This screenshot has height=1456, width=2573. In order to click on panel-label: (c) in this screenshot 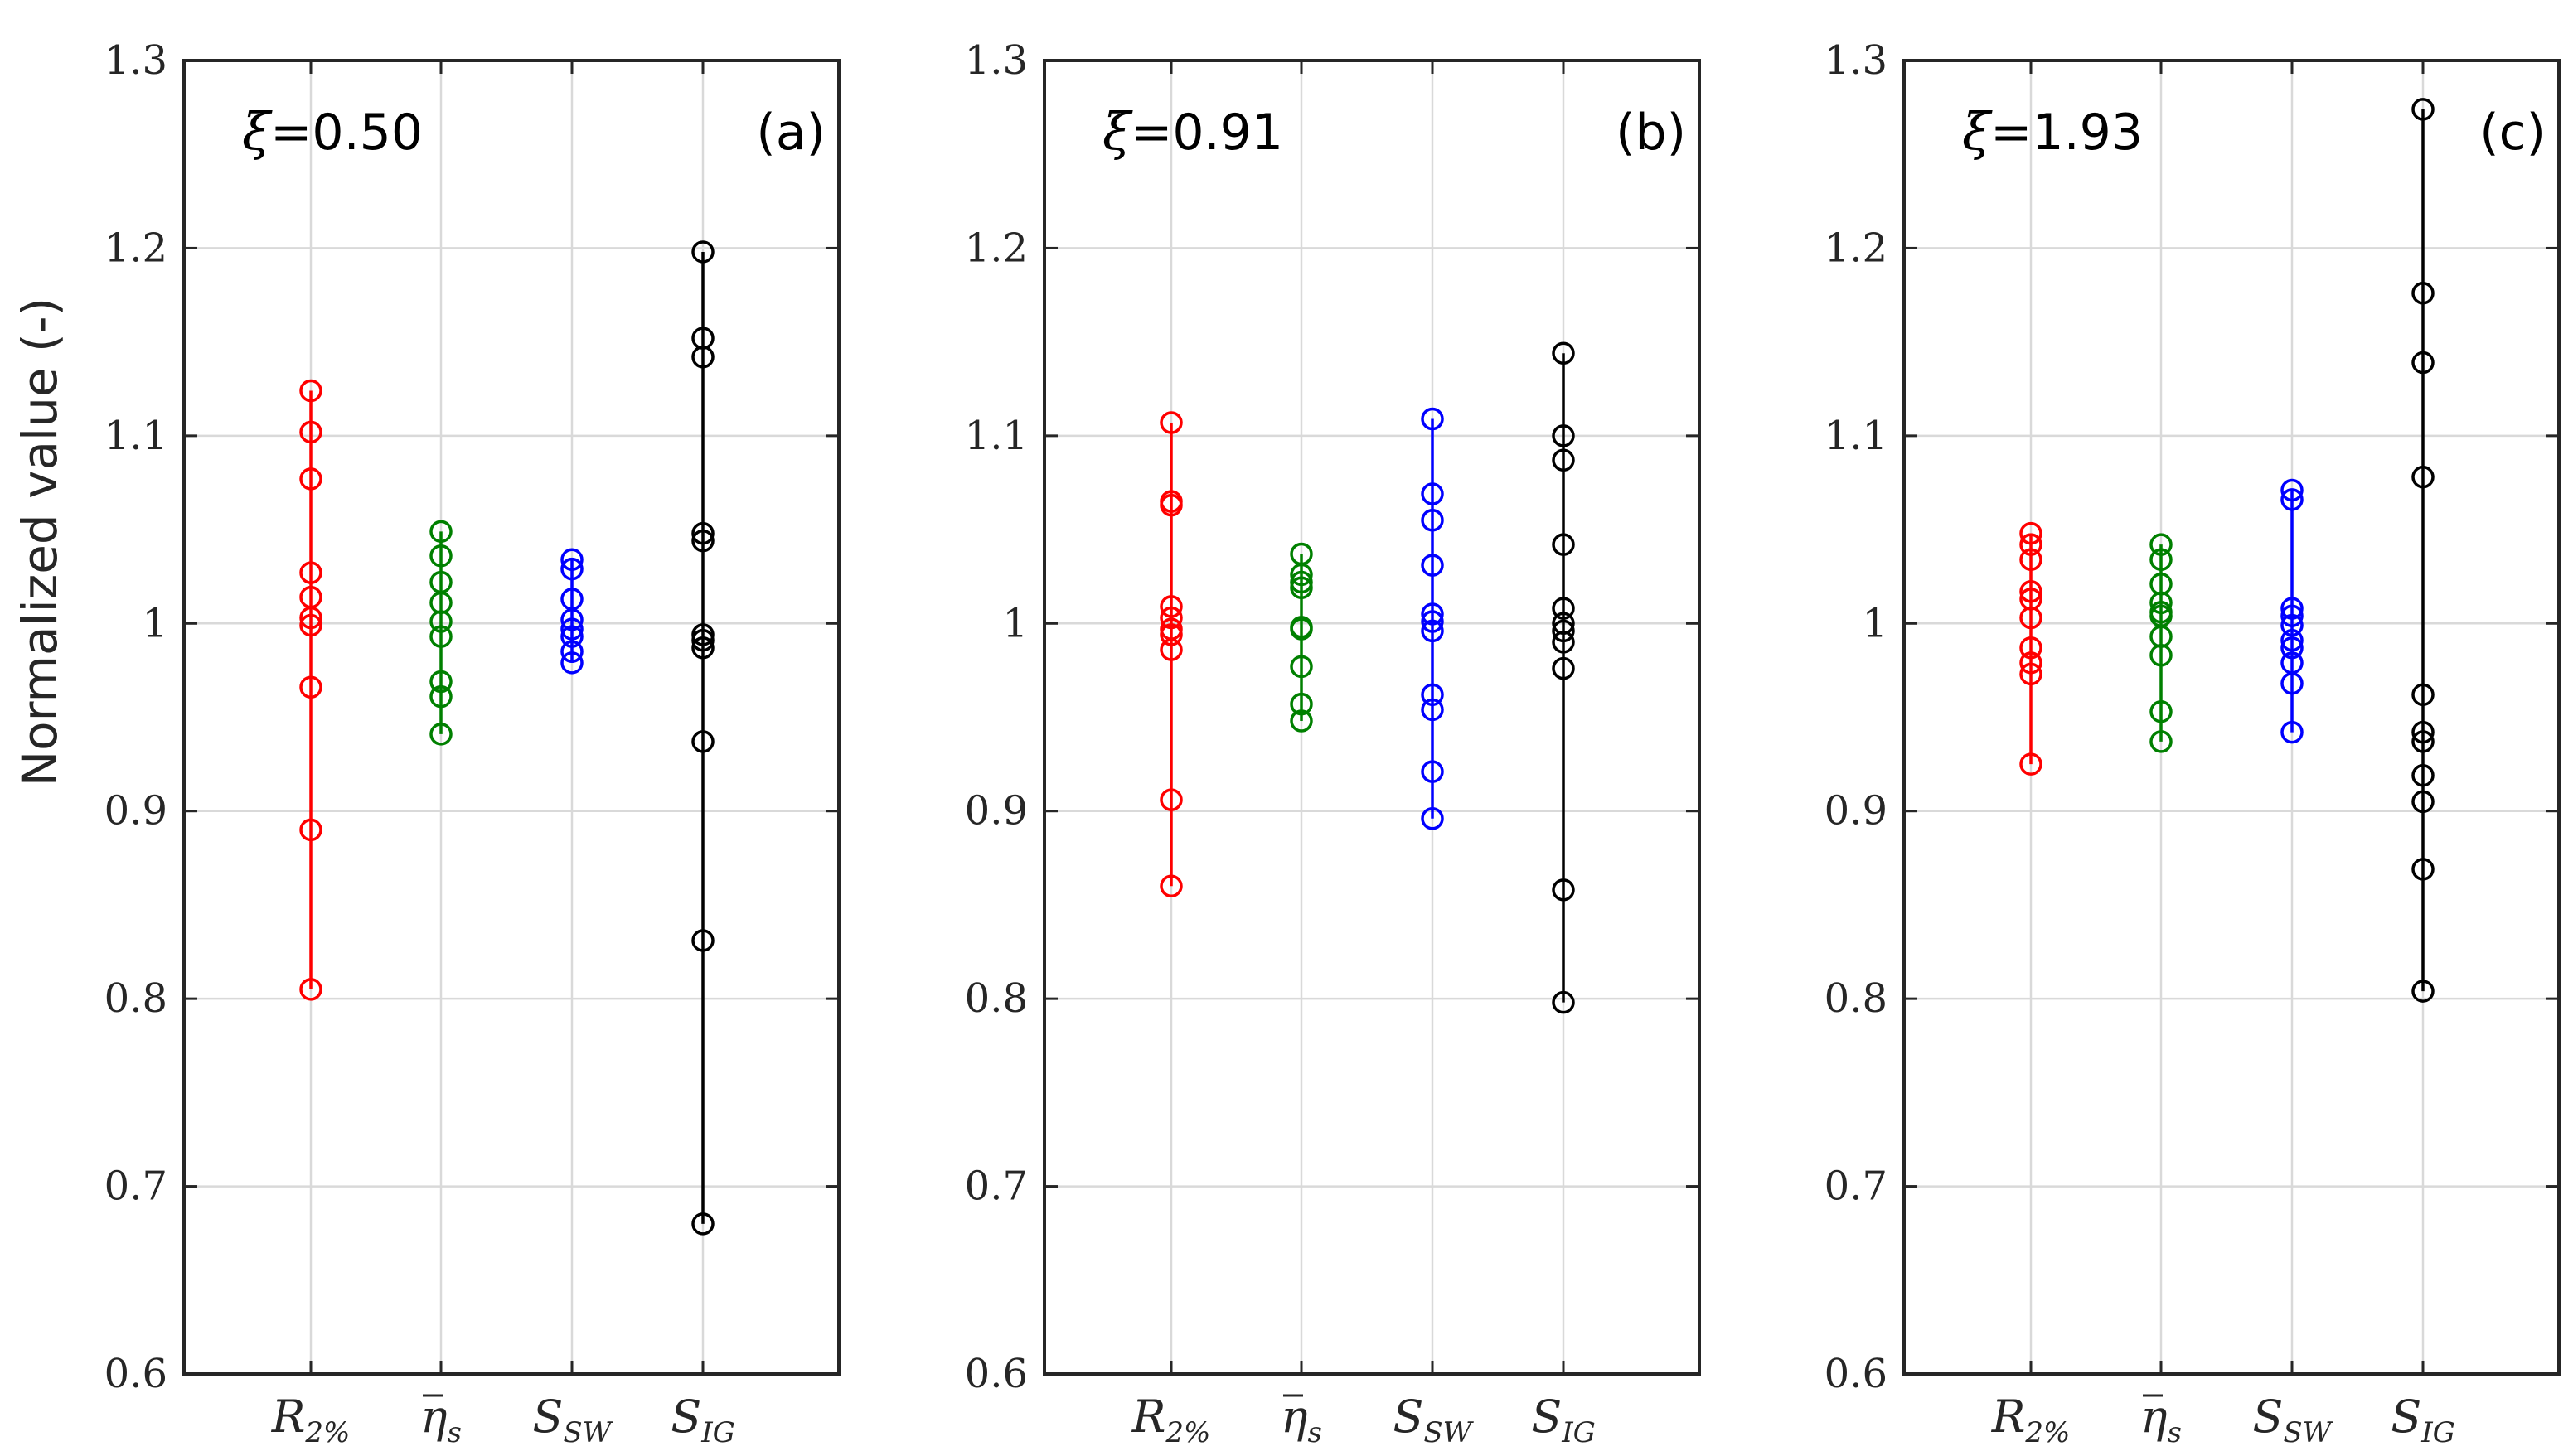, I will do `click(2513, 133)`.